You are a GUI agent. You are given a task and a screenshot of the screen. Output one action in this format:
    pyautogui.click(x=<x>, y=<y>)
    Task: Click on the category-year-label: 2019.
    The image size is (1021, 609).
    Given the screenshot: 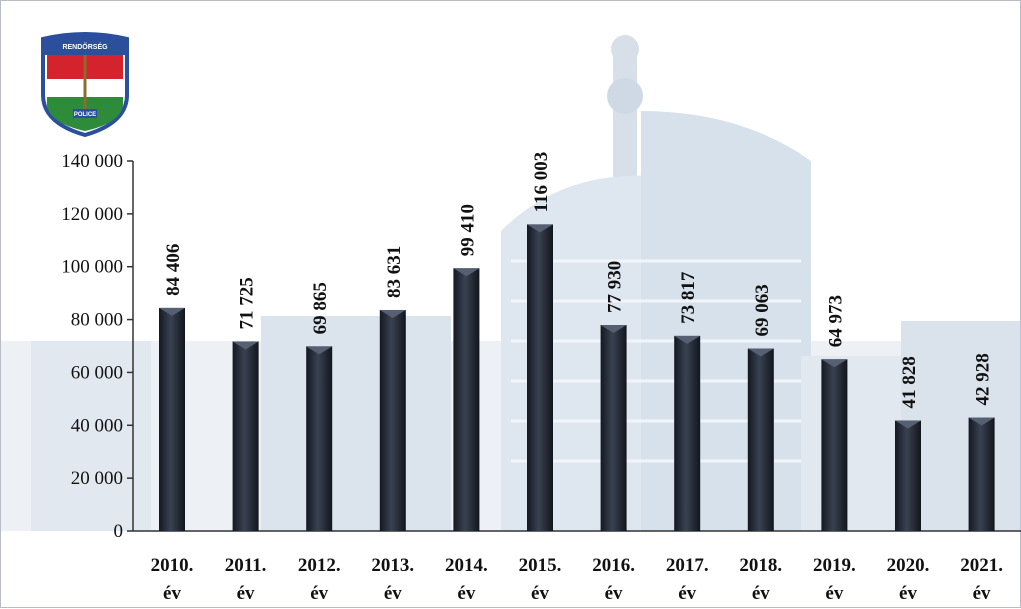 What is the action you would take?
    pyautogui.click(x=834, y=565)
    